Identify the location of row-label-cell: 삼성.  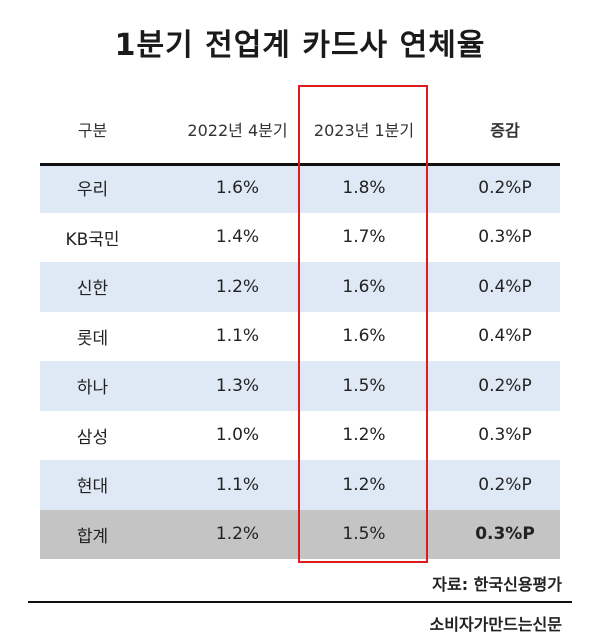
(92, 437).